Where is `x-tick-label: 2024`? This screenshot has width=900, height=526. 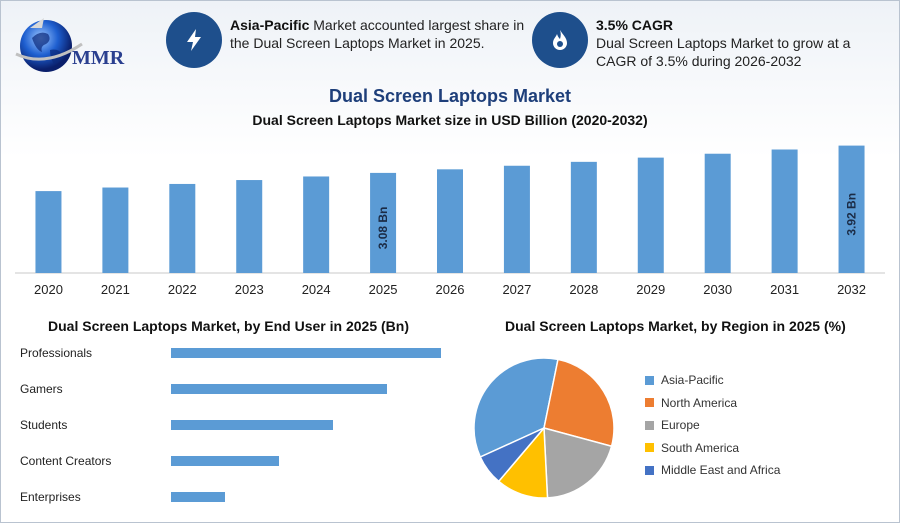 x-tick-label: 2024 is located at coordinates (316, 289).